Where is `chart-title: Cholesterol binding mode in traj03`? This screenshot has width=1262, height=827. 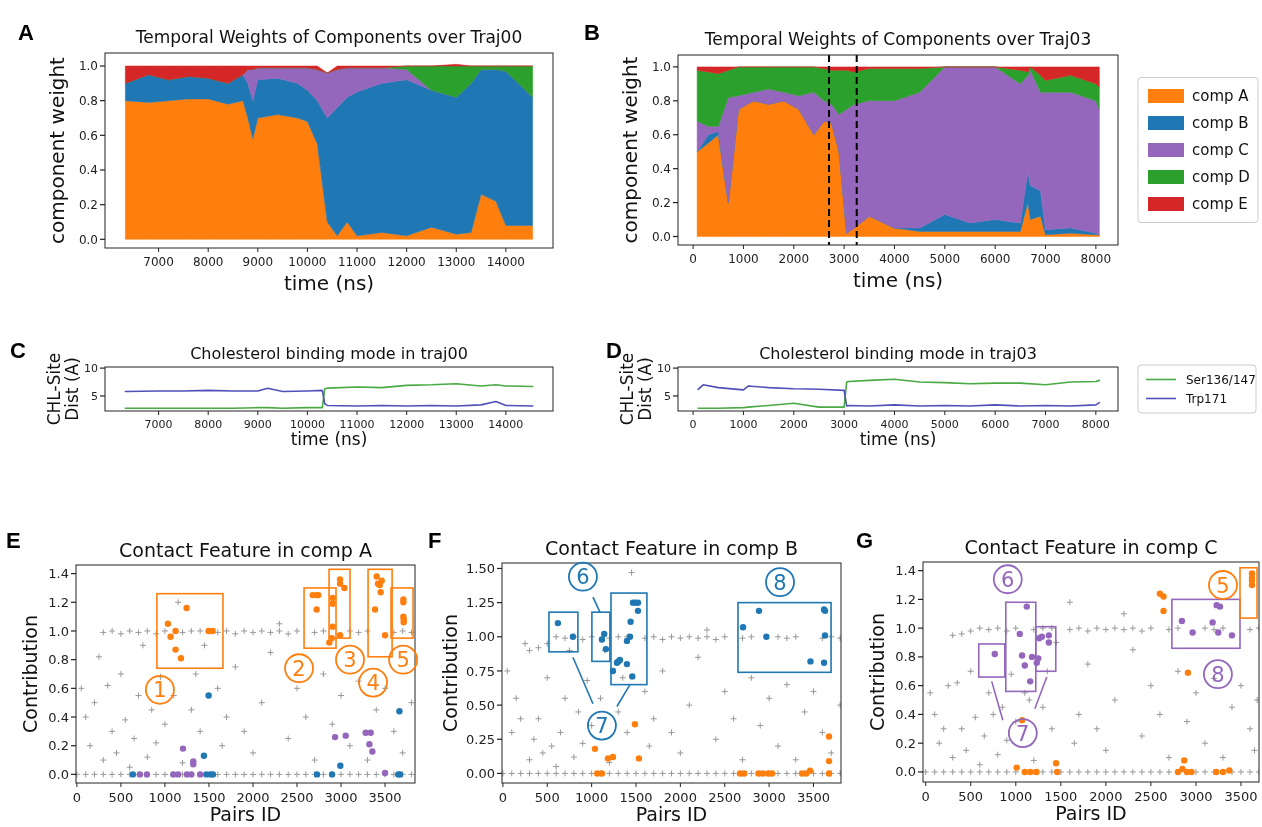
chart-title: Cholesterol binding mode in traj03 is located at coordinates (898, 353).